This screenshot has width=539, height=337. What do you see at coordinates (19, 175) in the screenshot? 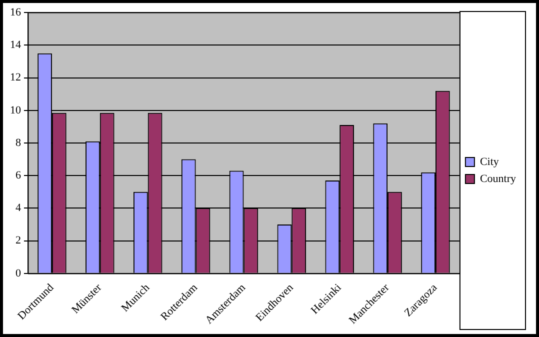
I see `y-tick-label: 6` at bounding box center [19, 175].